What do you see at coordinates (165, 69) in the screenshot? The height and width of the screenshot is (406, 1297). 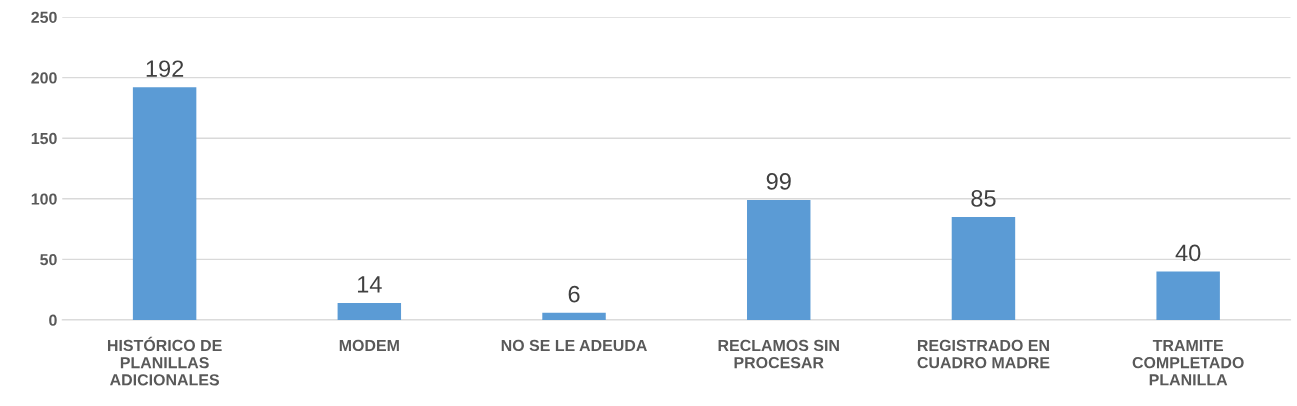 I see `data-label: 192` at bounding box center [165, 69].